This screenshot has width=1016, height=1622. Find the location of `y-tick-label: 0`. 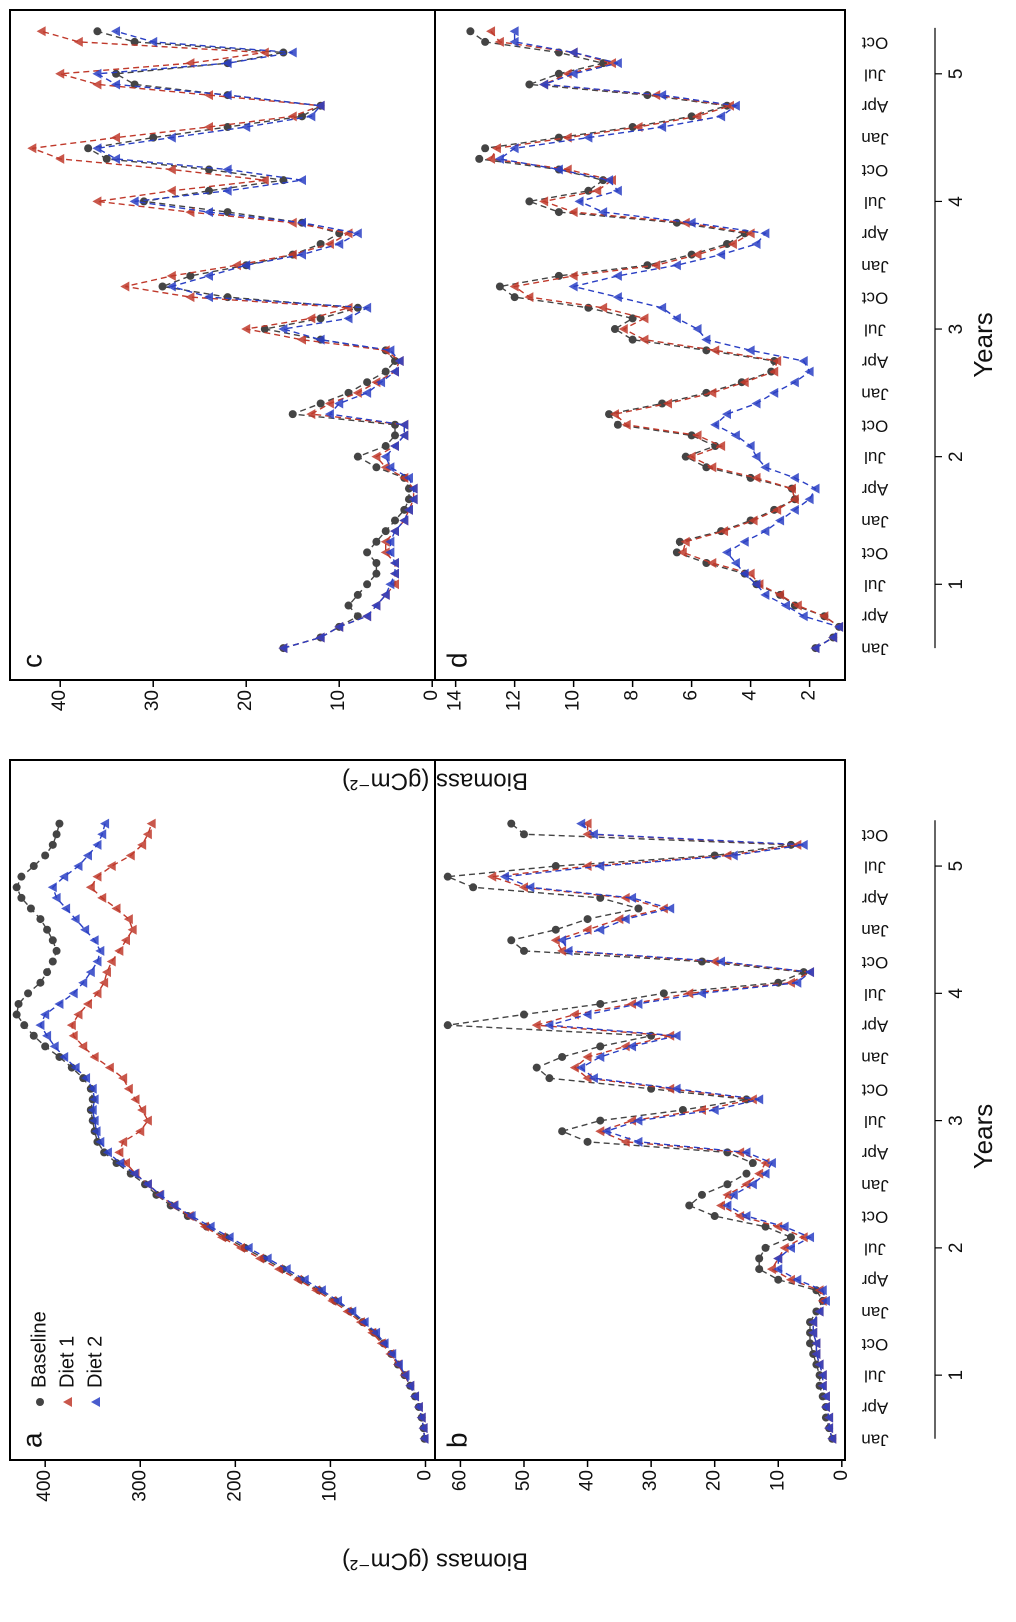

y-tick-label: 0 is located at coordinates (425, 1475).